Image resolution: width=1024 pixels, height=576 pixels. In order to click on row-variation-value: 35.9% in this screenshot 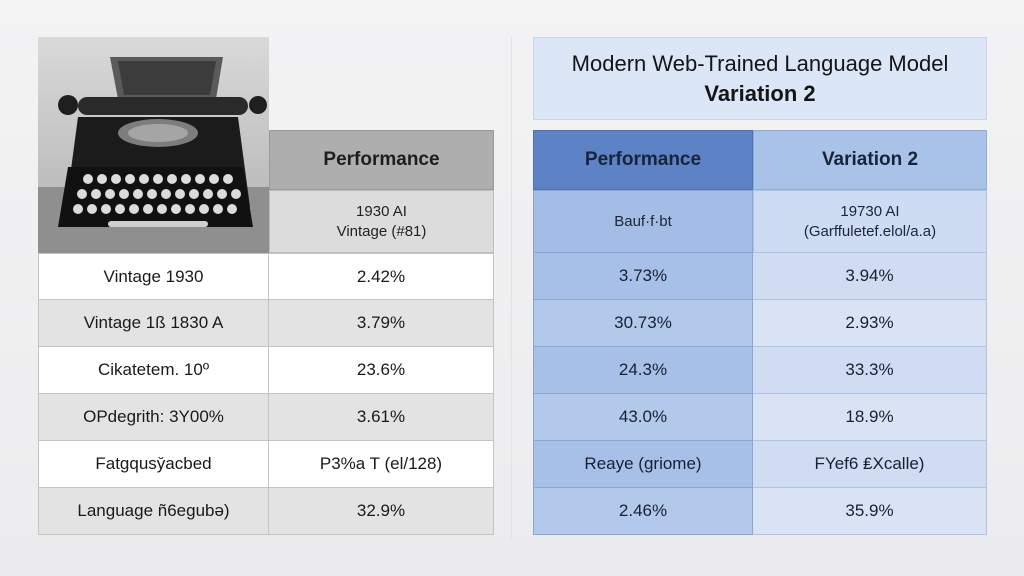, I will do `click(870, 511)`.